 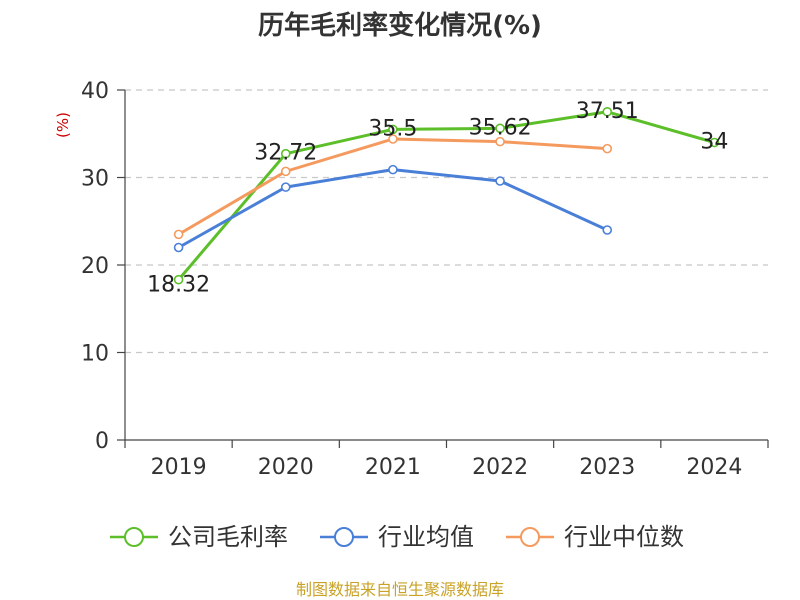 I want to click on data-label: 34, so click(x=714, y=142).